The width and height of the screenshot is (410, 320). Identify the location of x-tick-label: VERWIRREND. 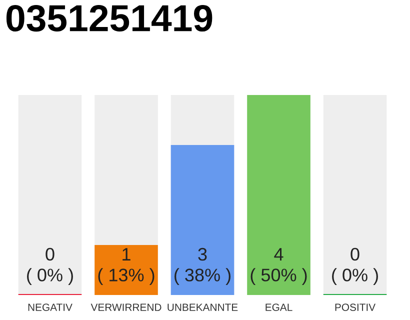
(126, 307).